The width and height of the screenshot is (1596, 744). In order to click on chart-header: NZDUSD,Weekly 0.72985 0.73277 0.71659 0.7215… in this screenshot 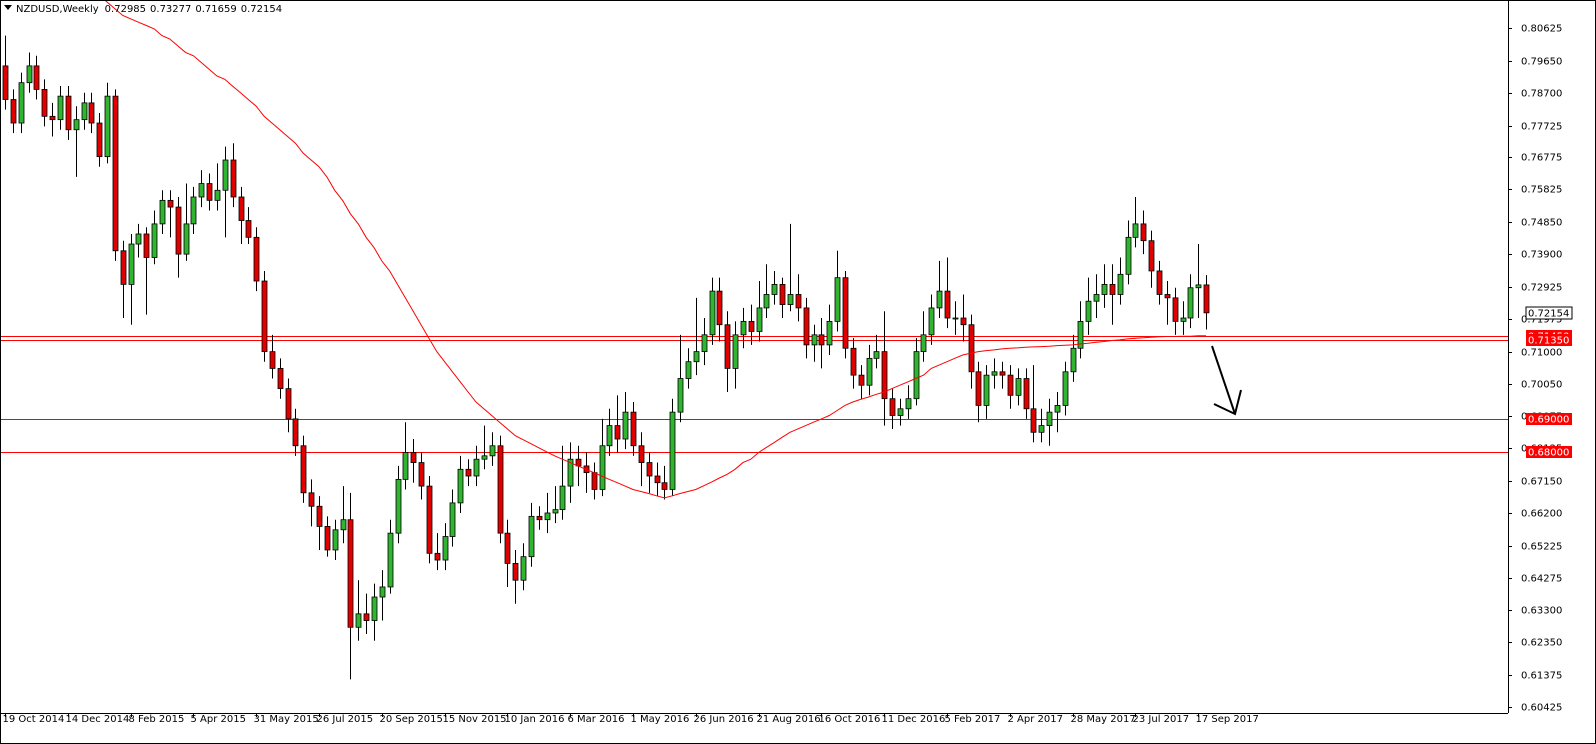, I will do `click(149, 9)`.